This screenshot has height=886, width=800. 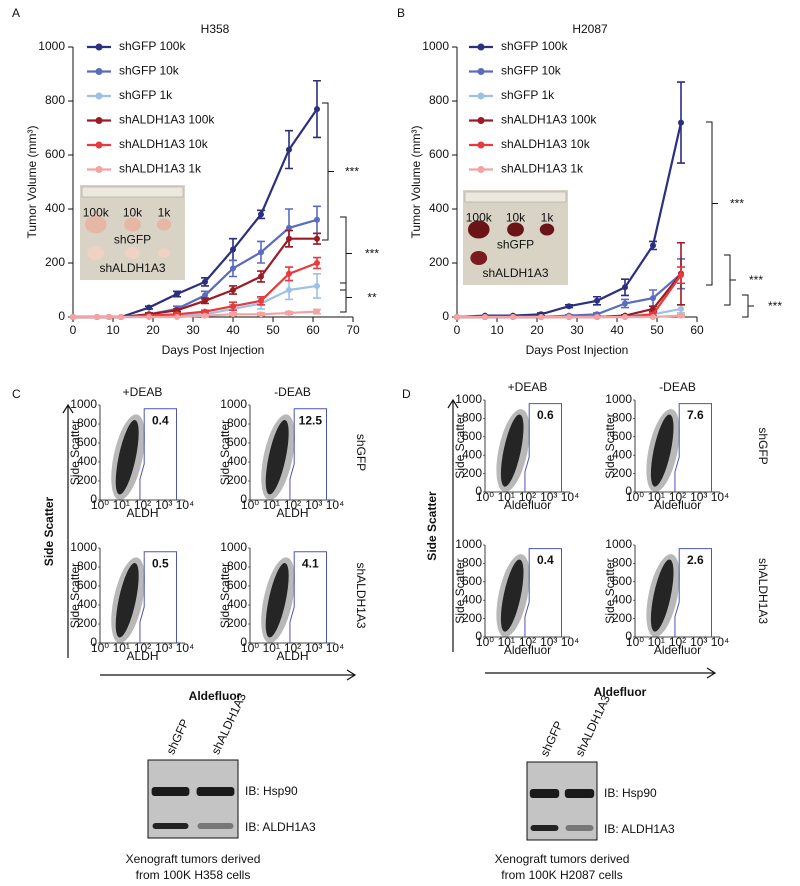 I want to click on plot-x-title: ALDH, so click(x=292, y=513).